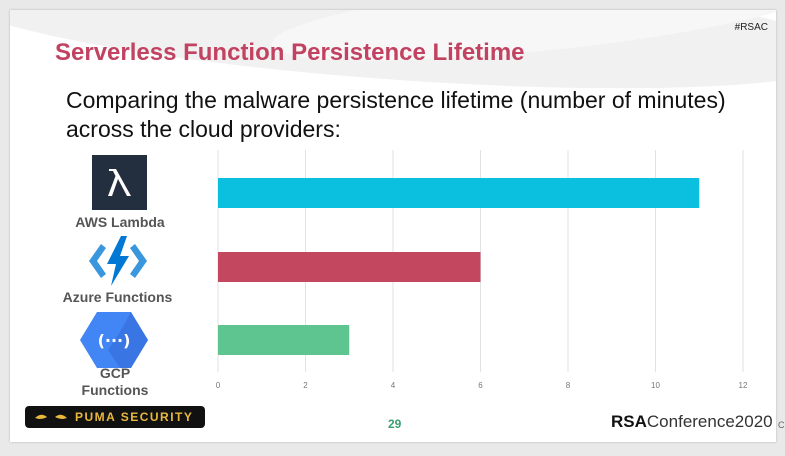 This screenshot has height=456, width=785. I want to click on page-number: 29, so click(395, 424).